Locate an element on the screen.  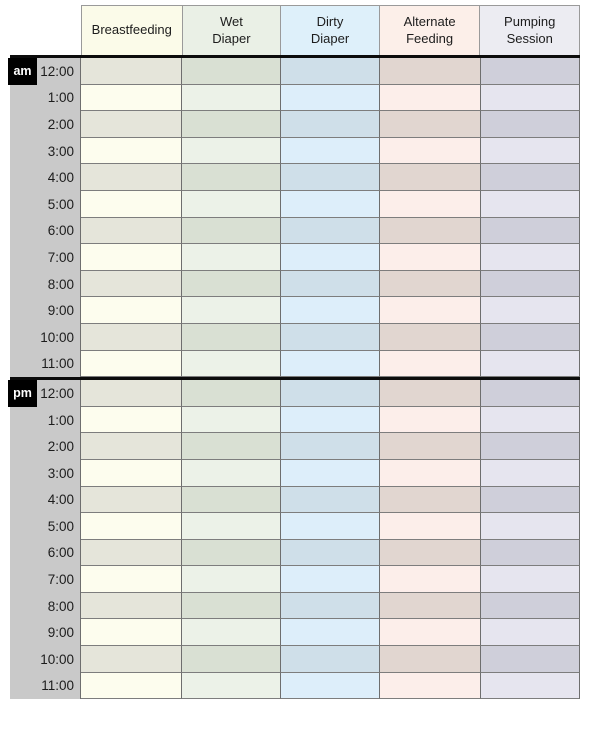
header-wet-diaper: Wet Diaper is located at coordinates (232, 30).